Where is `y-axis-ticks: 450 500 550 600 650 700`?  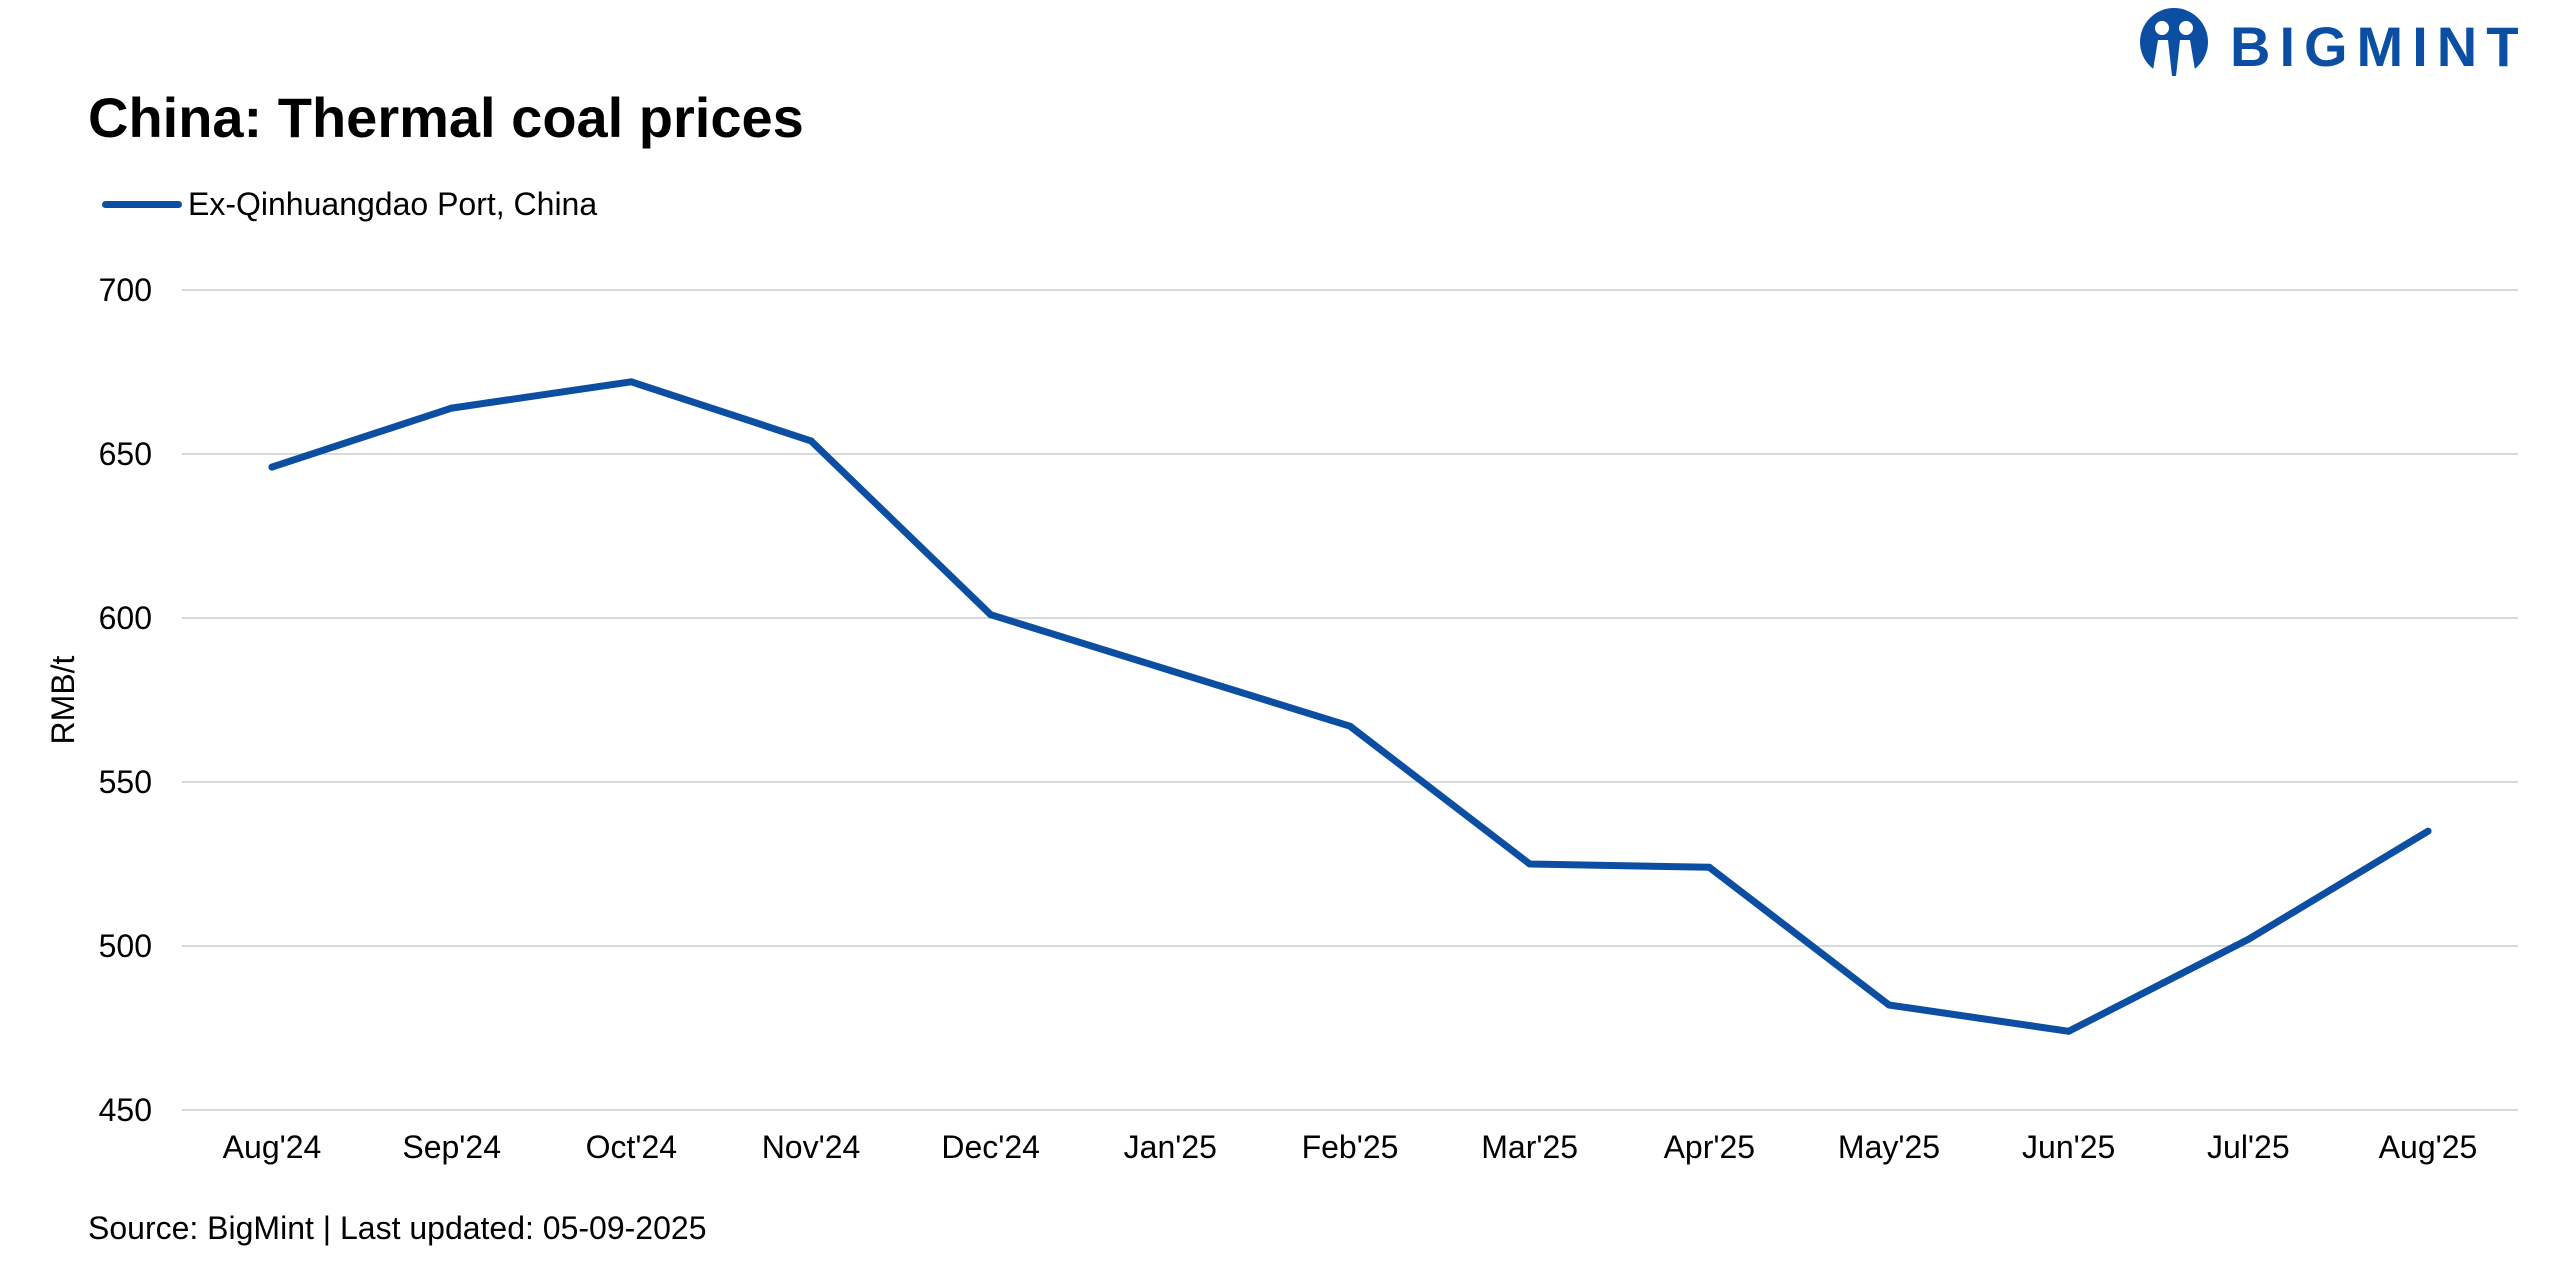 y-axis-ticks: 450 500 550 600 650 700 is located at coordinates (125, 700).